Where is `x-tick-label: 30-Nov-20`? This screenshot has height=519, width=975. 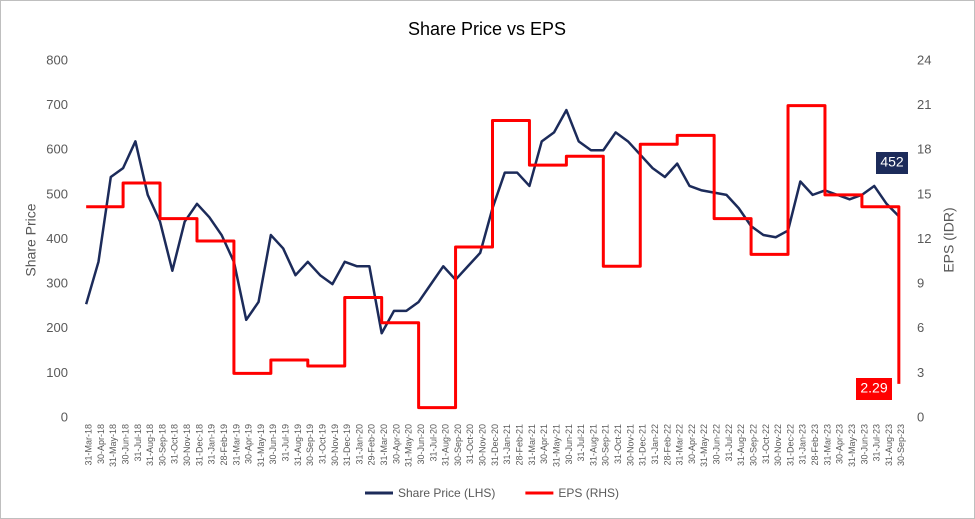
x-tick-label: 30-Nov-20 is located at coordinates (483, 445).